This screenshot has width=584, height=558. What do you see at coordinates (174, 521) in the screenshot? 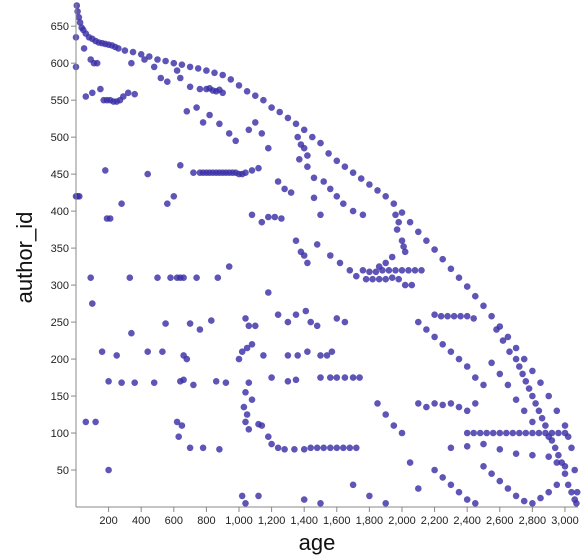
I see `x-tick-label: 600` at bounding box center [174, 521].